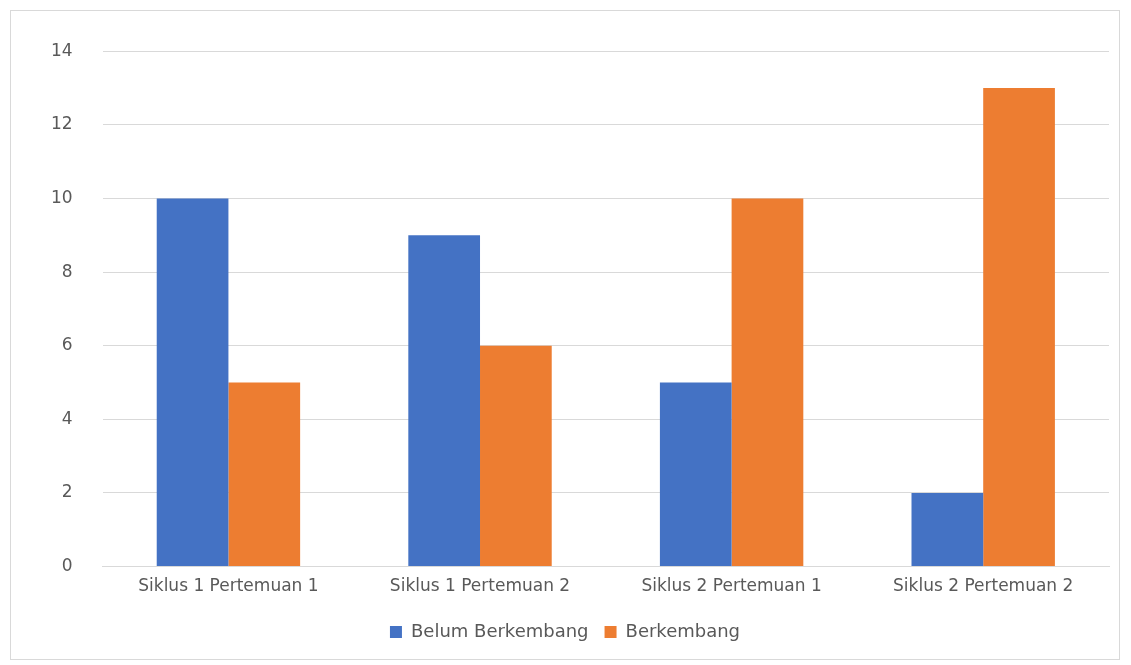 The height and width of the screenshot is (665, 1131). I want to click on y-tick-label: 0, so click(67, 565).